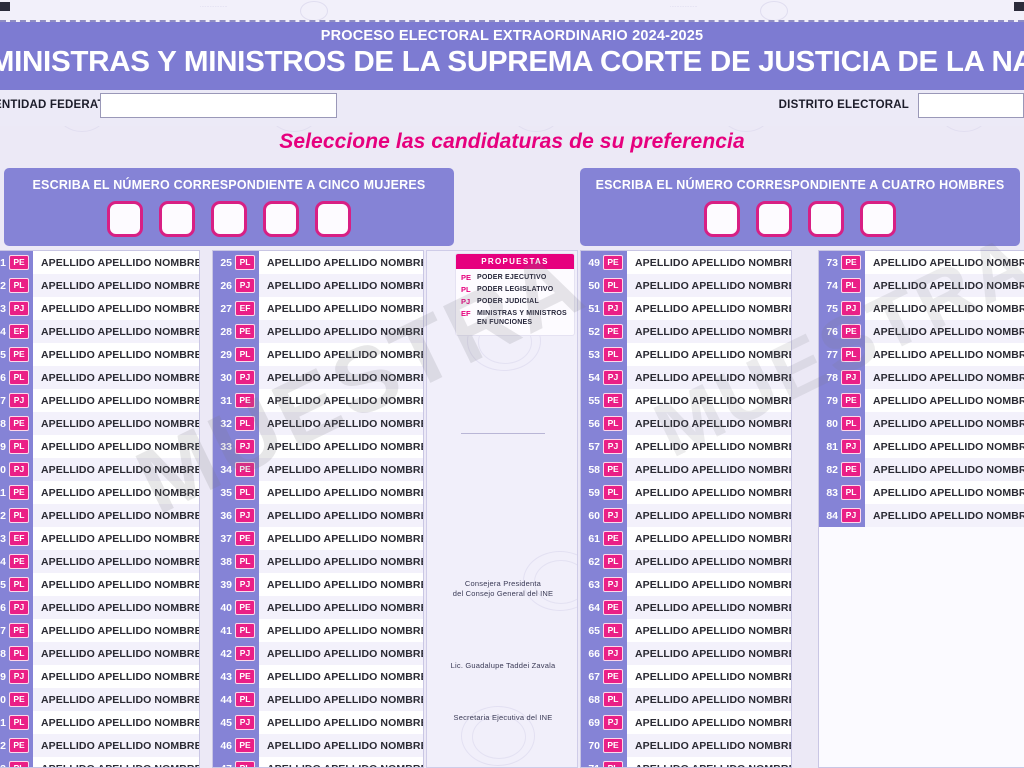 This screenshot has height=768, width=1024. Describe the element at coordinates (99, 423) in the screenshot. I see `candidate-row: 8PE APELLIDO APELLIDO NOMBRE NOMBRE` at that location.